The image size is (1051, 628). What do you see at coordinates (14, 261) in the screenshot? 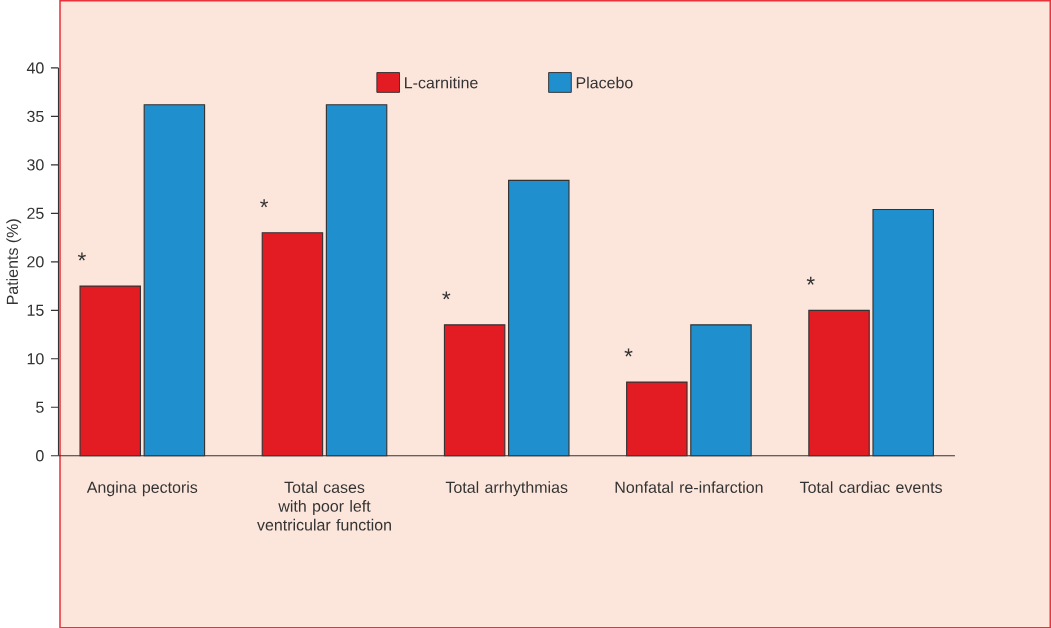
I see `y-axis-title: Patients (%)` at bounding box center [14, 261].